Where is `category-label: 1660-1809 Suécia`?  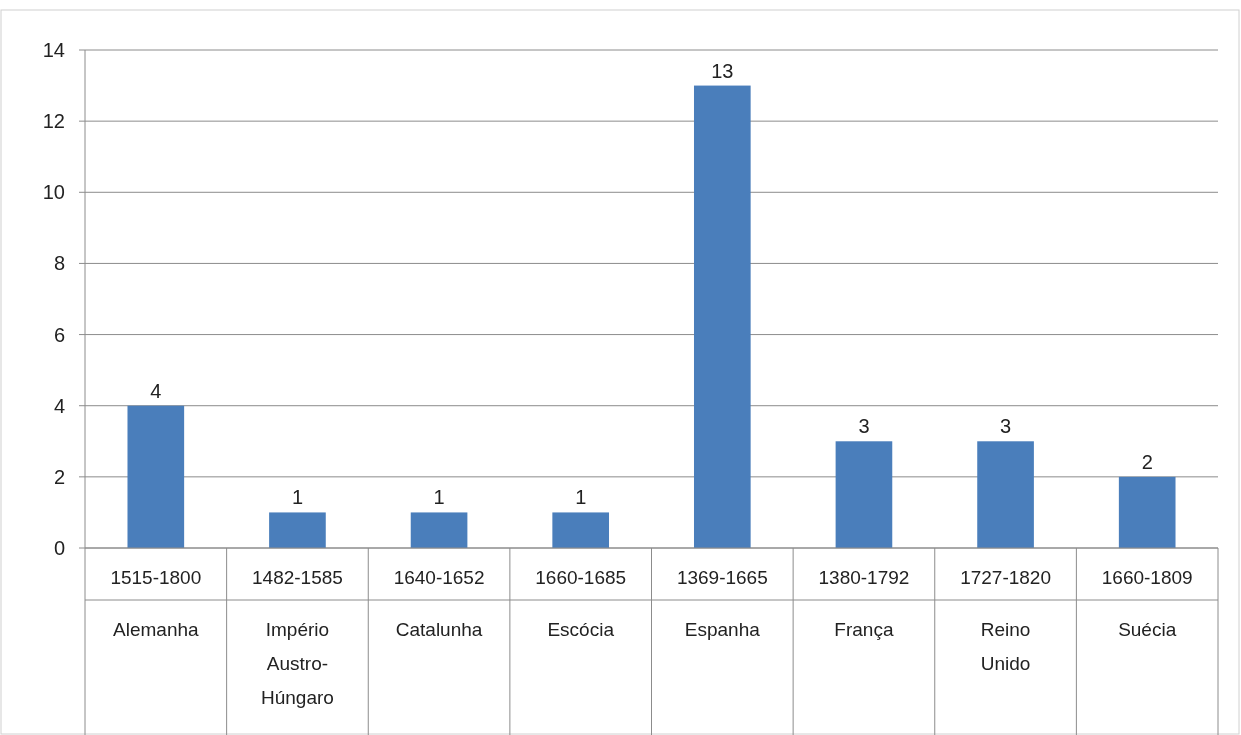
category-label: 1660-1809 Suécia is located at coordinates (1147, 603).